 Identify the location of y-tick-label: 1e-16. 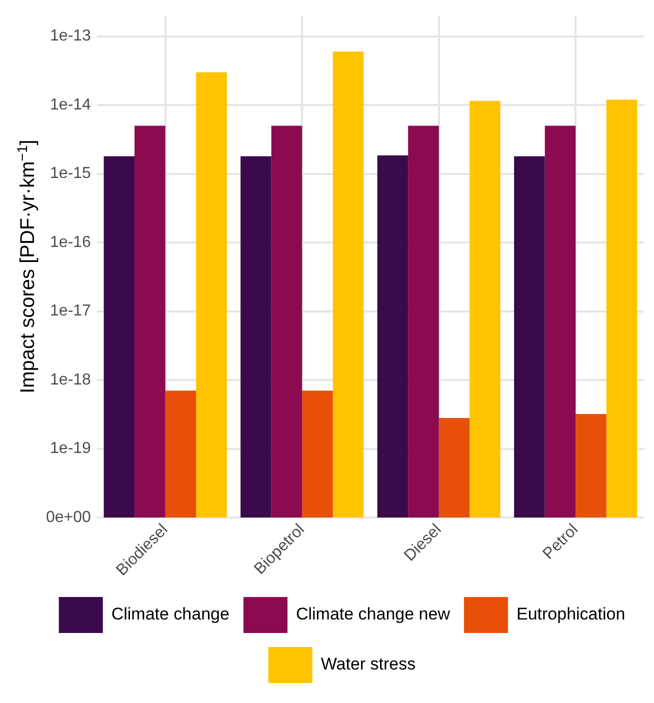
(71, 242).